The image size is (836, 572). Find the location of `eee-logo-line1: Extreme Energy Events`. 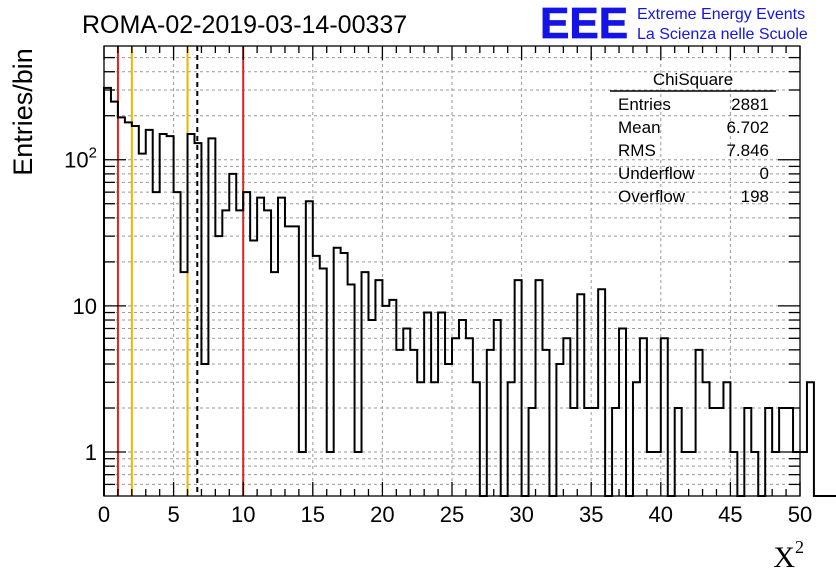

eee-logo-line1: Extreme Energy Events is located at coordinates (721, 14).